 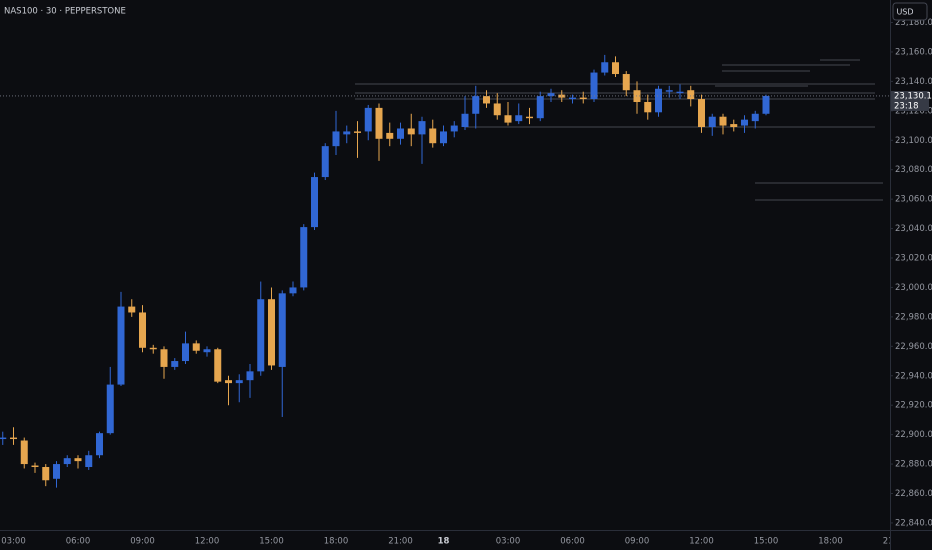 I want to click on y-tick-label: 23,180.0, so click(x=913, y=23).